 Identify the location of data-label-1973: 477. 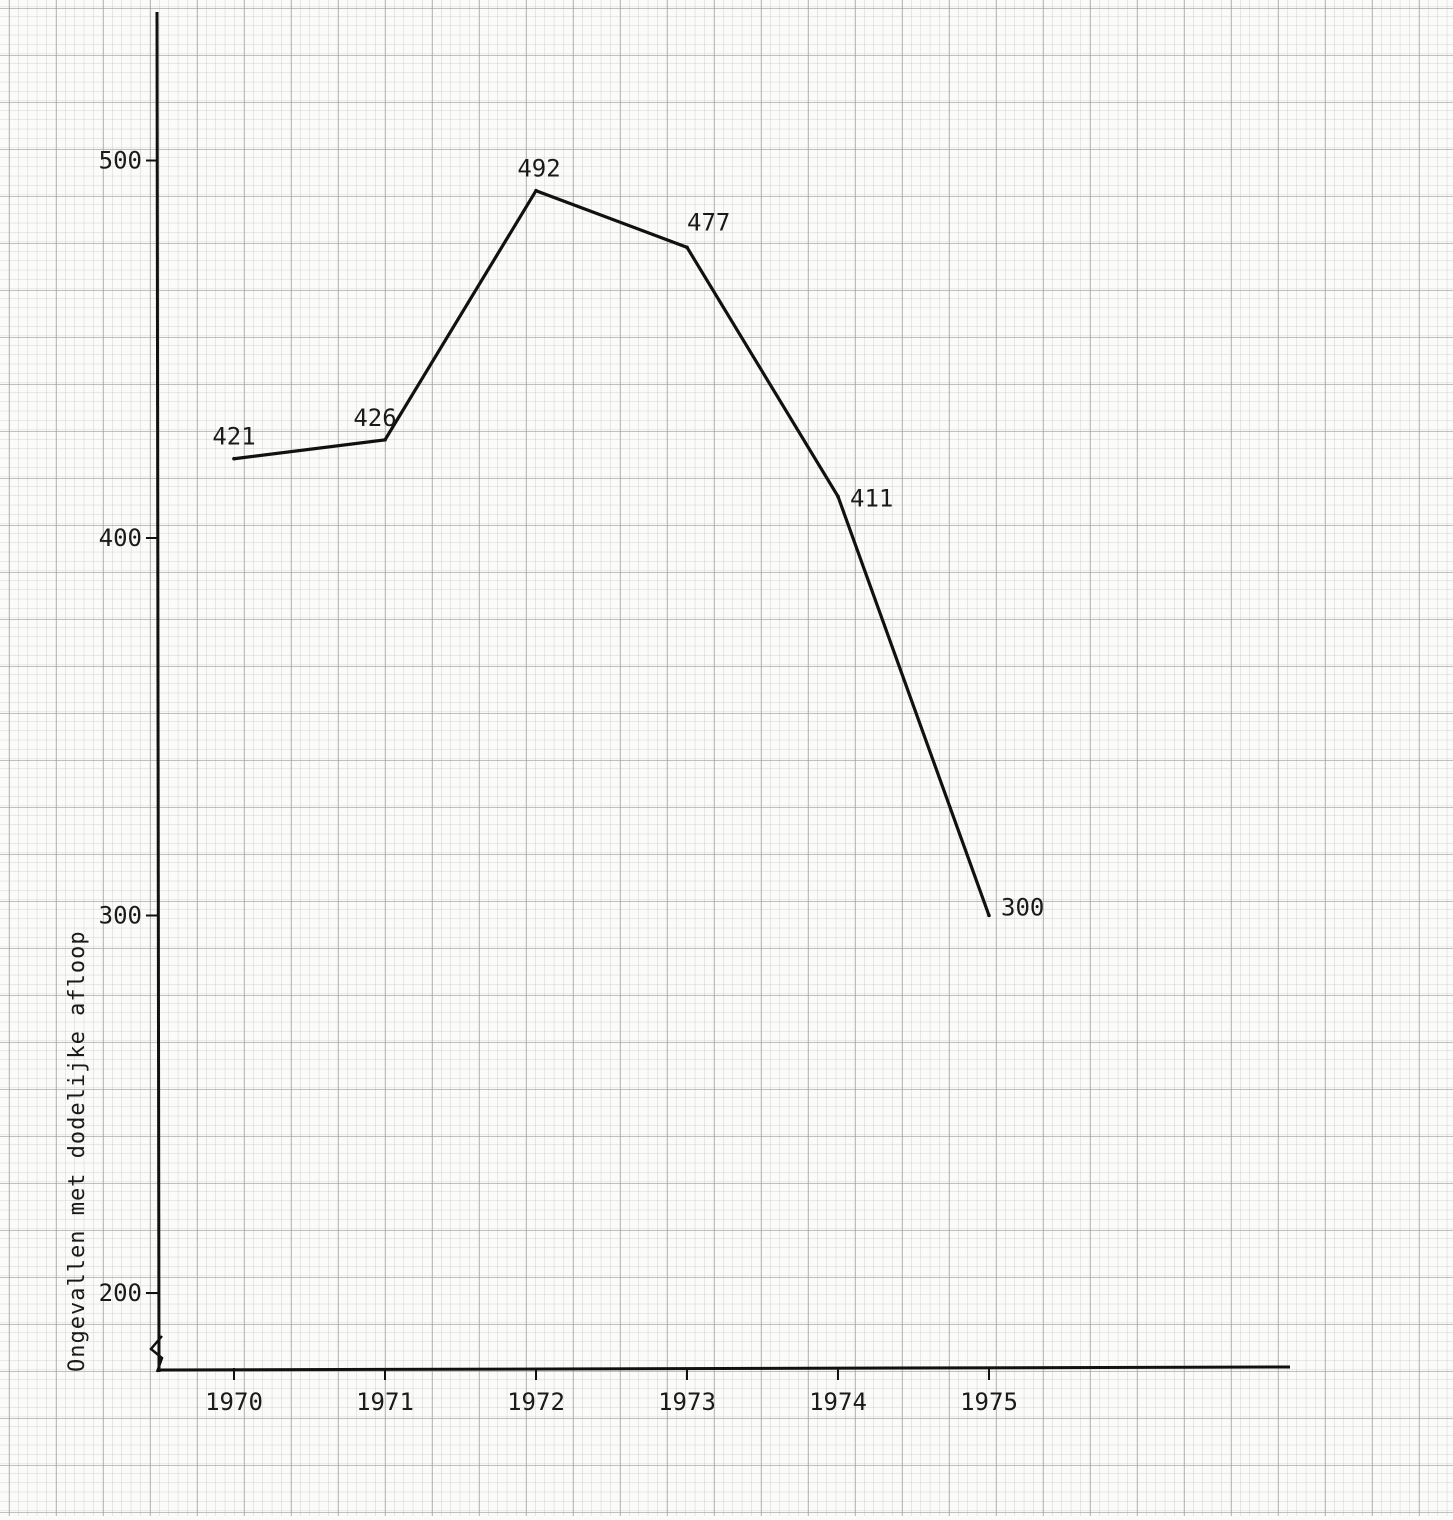
(708, 222).